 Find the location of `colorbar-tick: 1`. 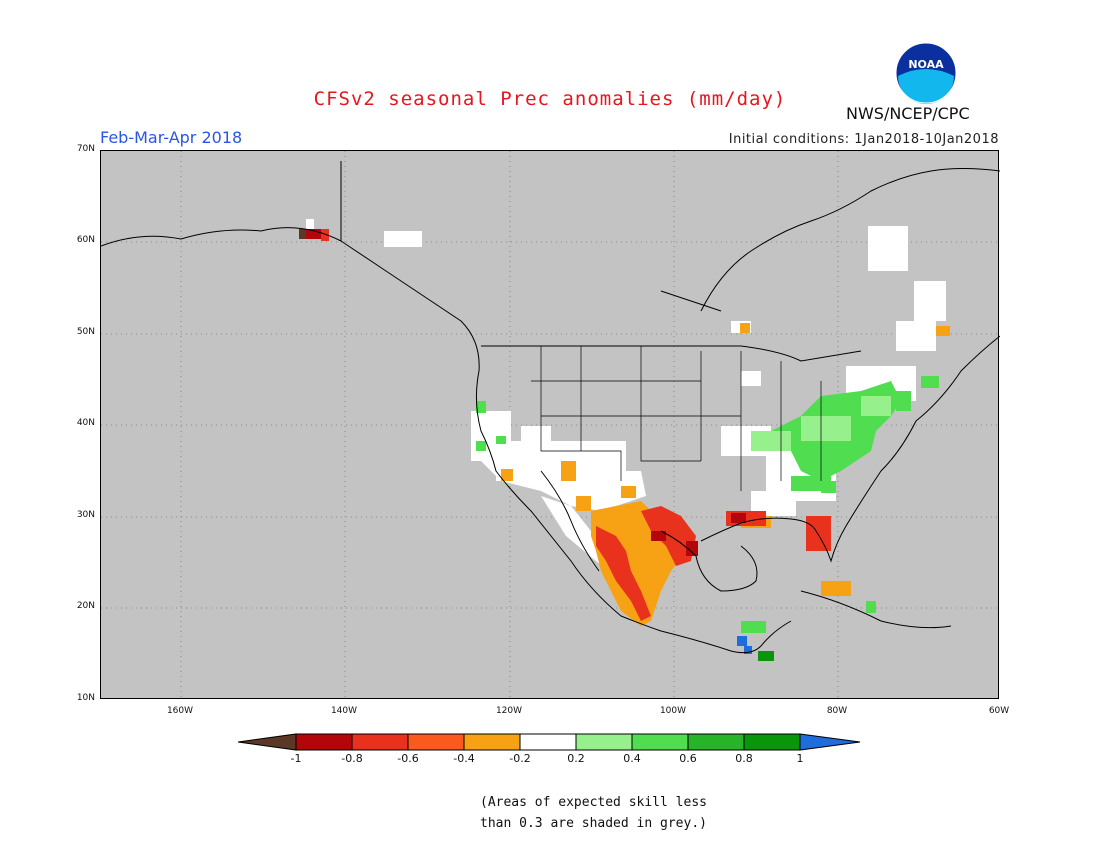

colorbar-tick: 1 is located at coordinates (800, 758).